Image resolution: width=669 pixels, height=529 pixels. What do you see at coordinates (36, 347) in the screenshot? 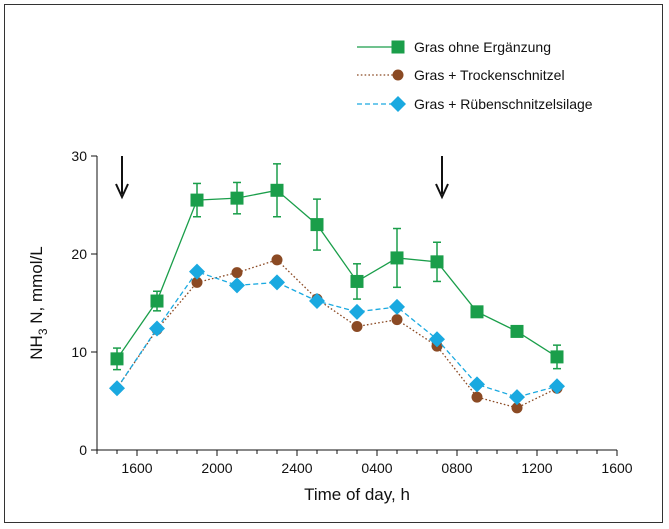
I see `y-axis-title-main: NH` at bounding box center [36, 347].